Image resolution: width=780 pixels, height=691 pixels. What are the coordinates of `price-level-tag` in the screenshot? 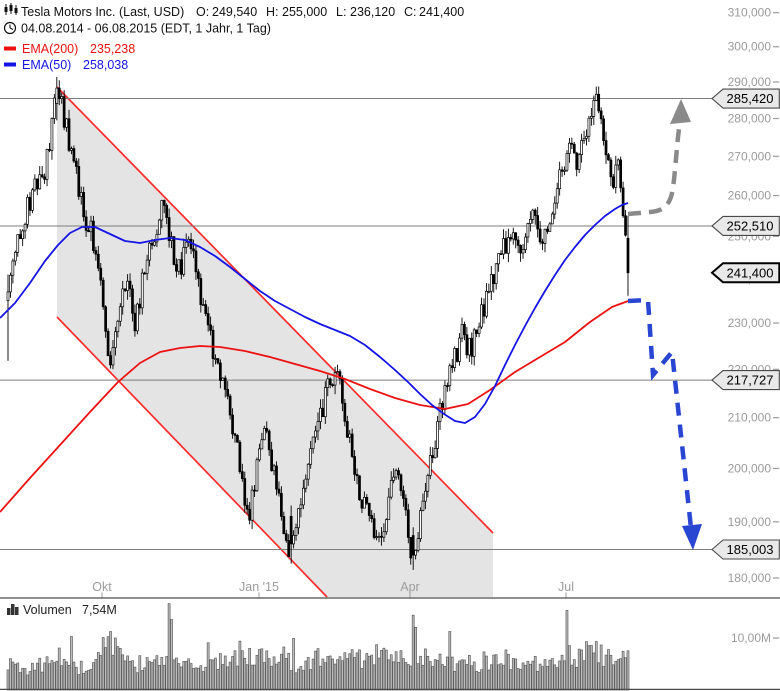 It's located at (745, 380).